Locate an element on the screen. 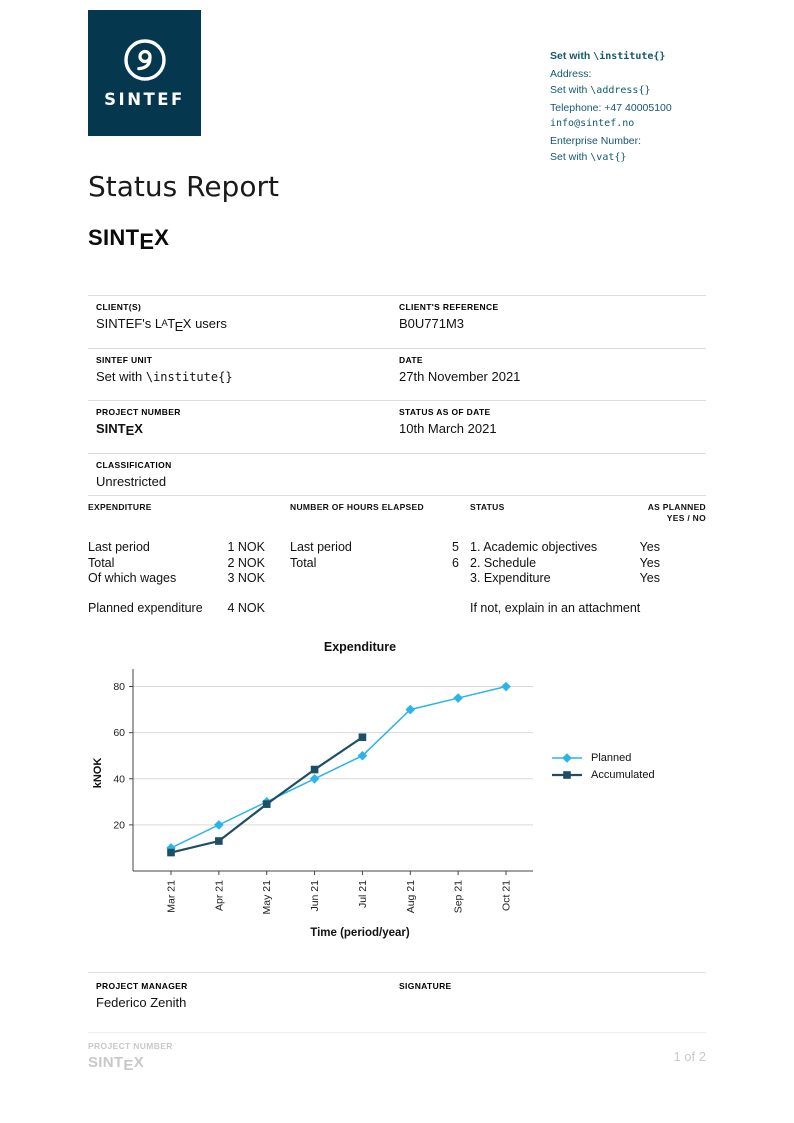 This screenshot has width=794, height=1123. footer-project: PROJECT NUMBER SINTEX is located at coordinates (130, 1057).